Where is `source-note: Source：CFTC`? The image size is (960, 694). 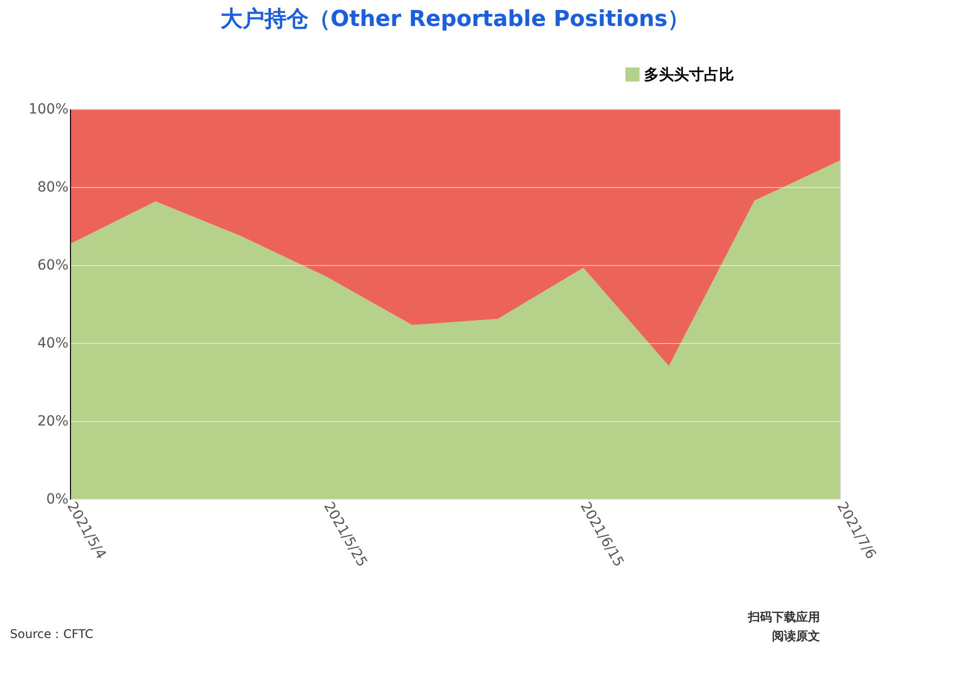 source-note: Source：CFTC is located at coordinates (52, 634).